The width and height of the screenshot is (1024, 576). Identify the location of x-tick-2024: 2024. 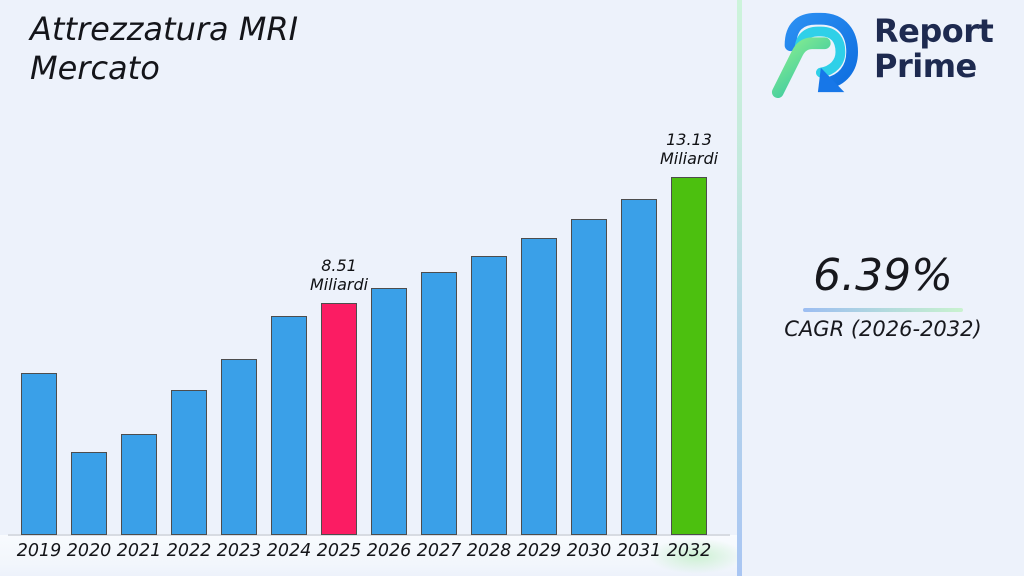
(289, 551).